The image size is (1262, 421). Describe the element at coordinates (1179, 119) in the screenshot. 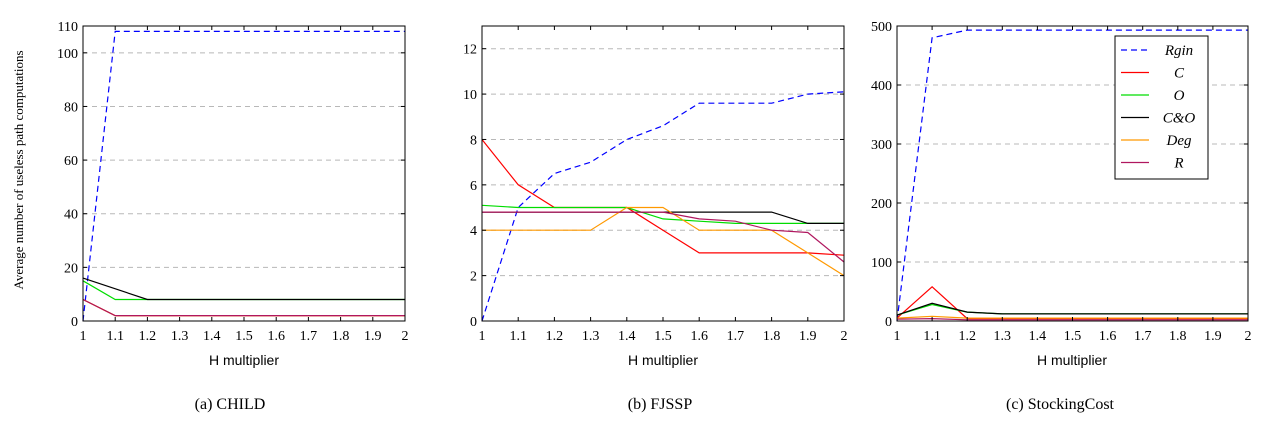

I see `legend-label: C&O` at that location.